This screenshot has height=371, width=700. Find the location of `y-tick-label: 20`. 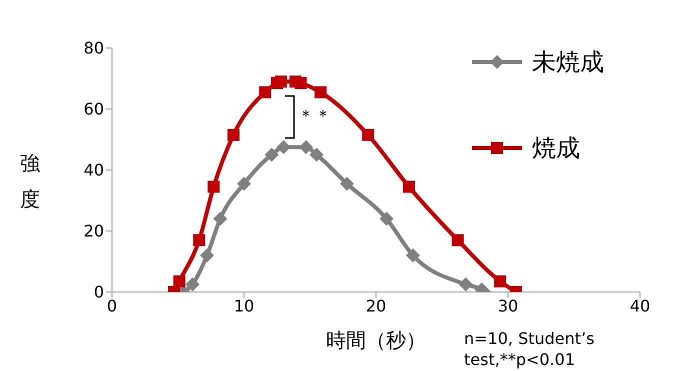

y-tick-label: 20 is located at coordinates (94, 231).